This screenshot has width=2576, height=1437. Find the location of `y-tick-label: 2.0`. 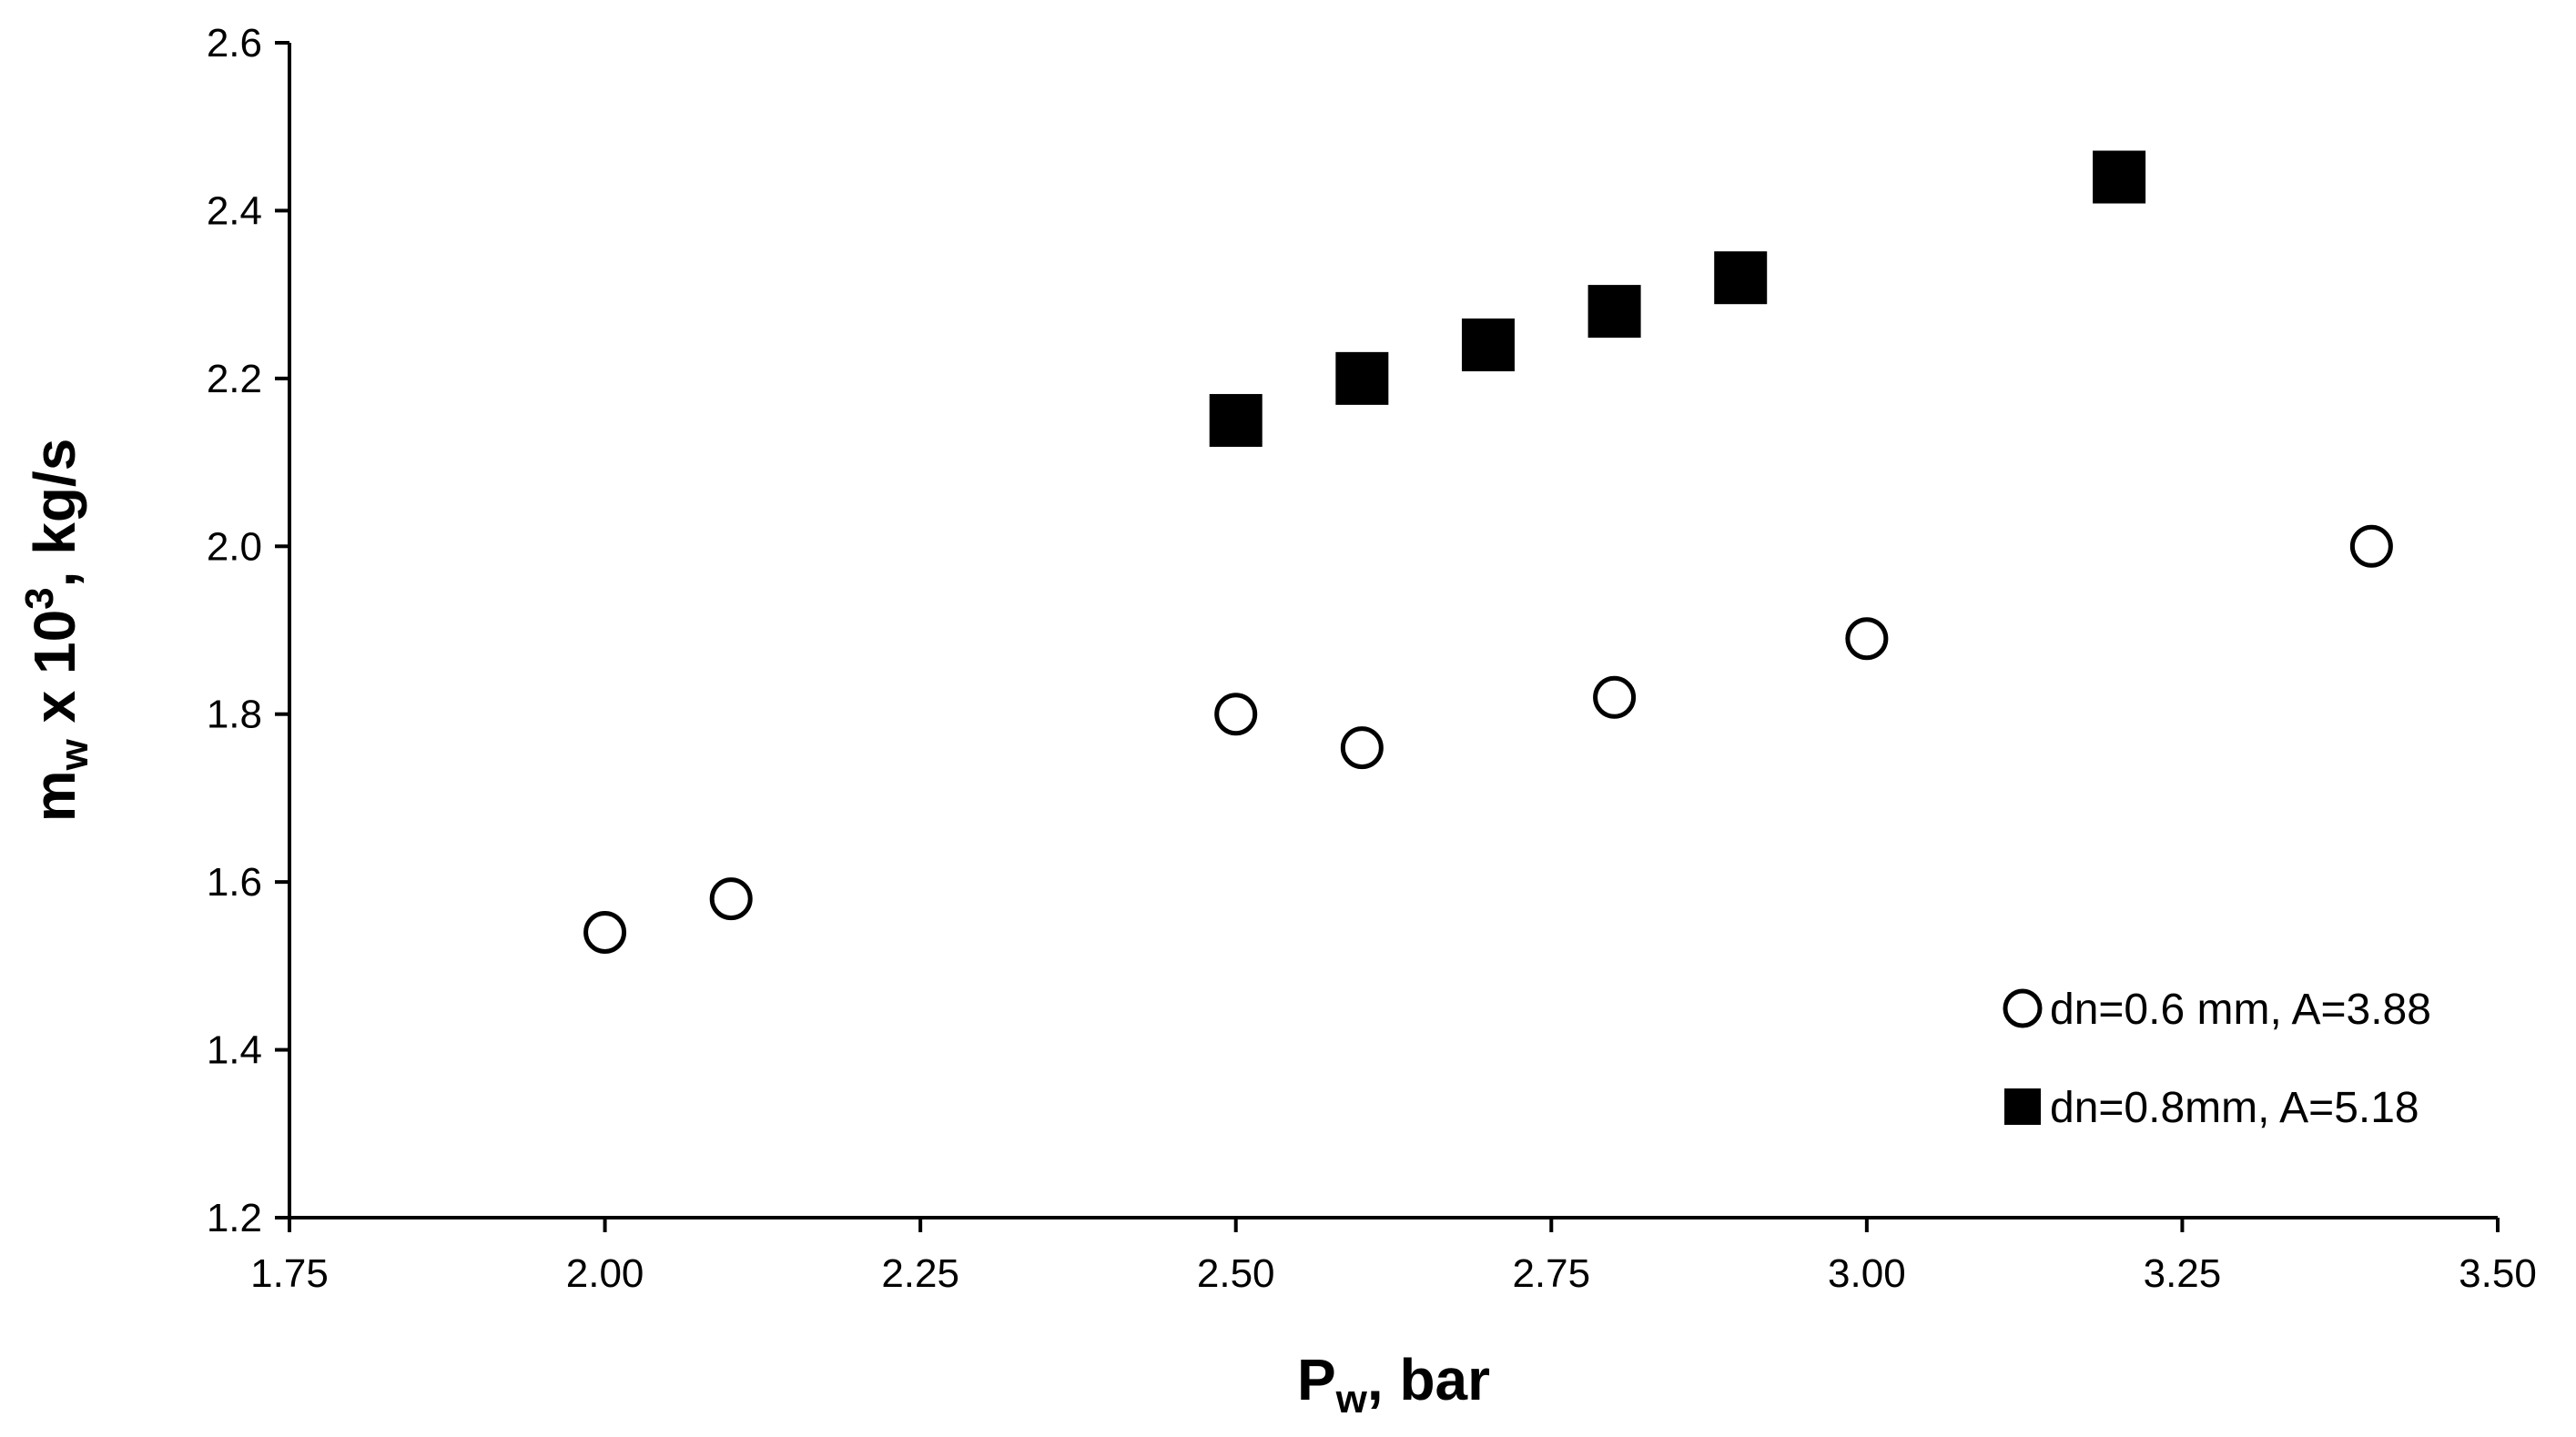

y-tick-label: 2.0 is located at coordinates (234, 546).